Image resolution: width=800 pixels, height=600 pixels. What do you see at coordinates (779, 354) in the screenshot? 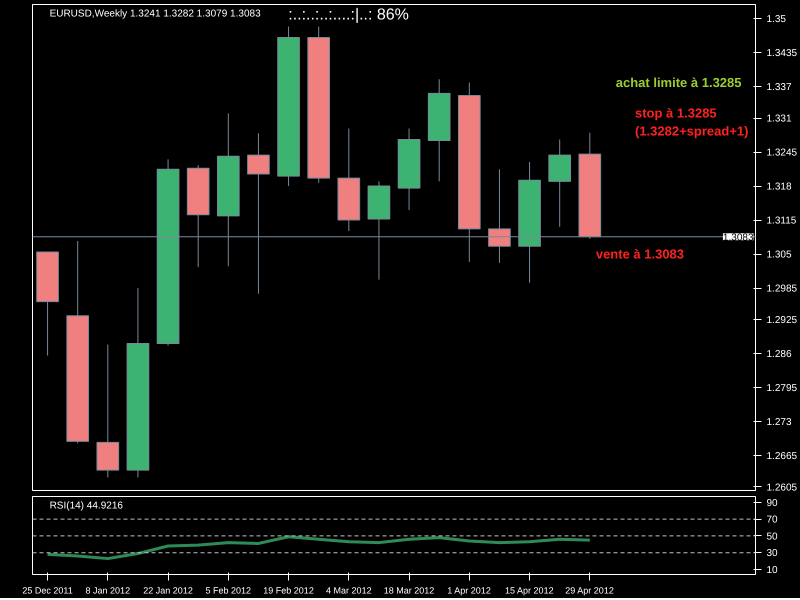
I see `y-tick-label: 1.286` at bounding box center [779, 354].